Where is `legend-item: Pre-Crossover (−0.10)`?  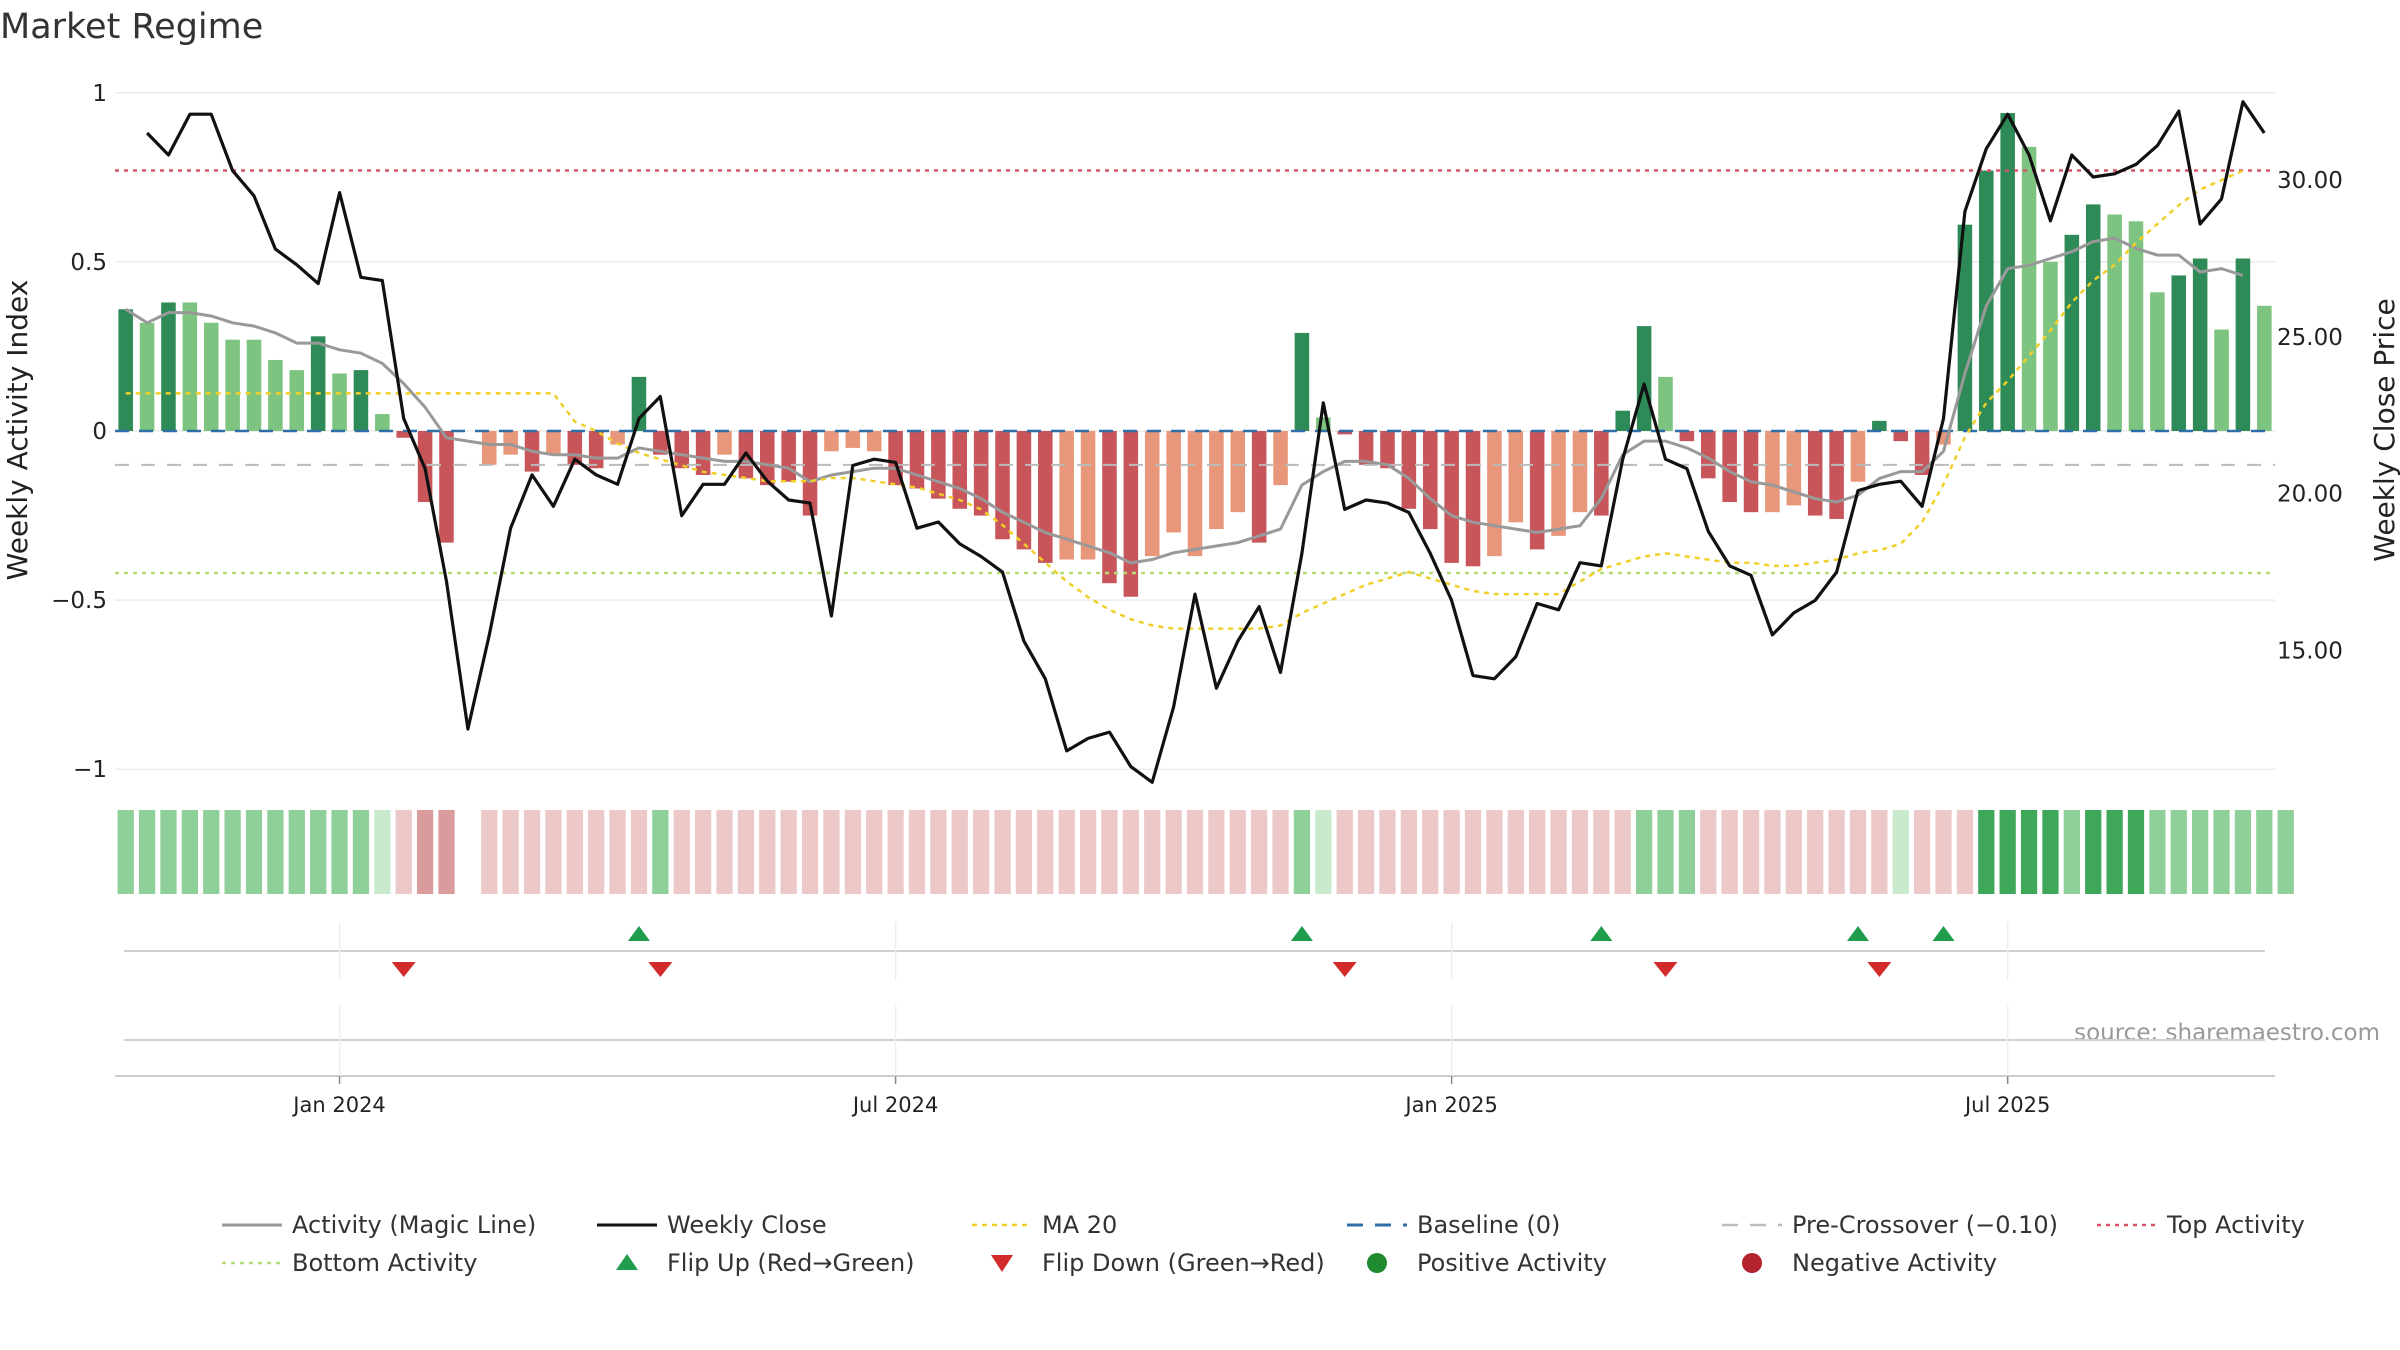 legend-item: Pre-Crossover (−0.10) is located at coordinates (1890, 1225).